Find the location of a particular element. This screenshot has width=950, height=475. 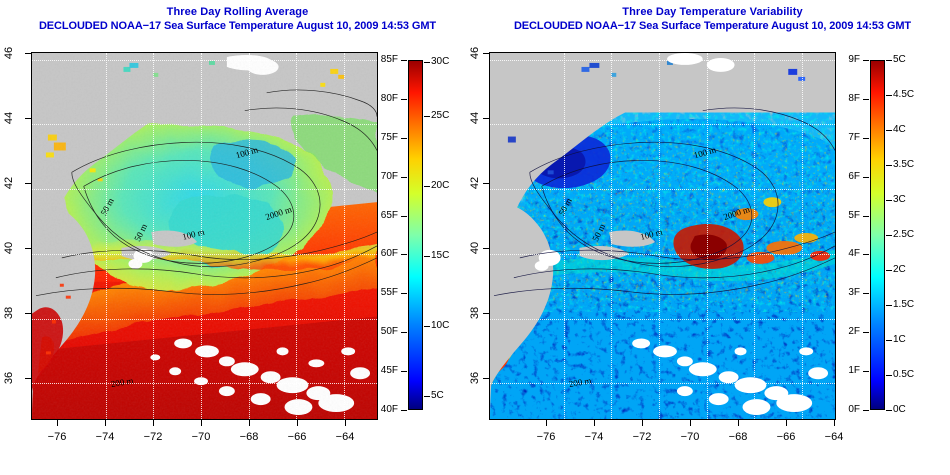

colorbar-f-label: 2F is located at coordinates (854, 331).